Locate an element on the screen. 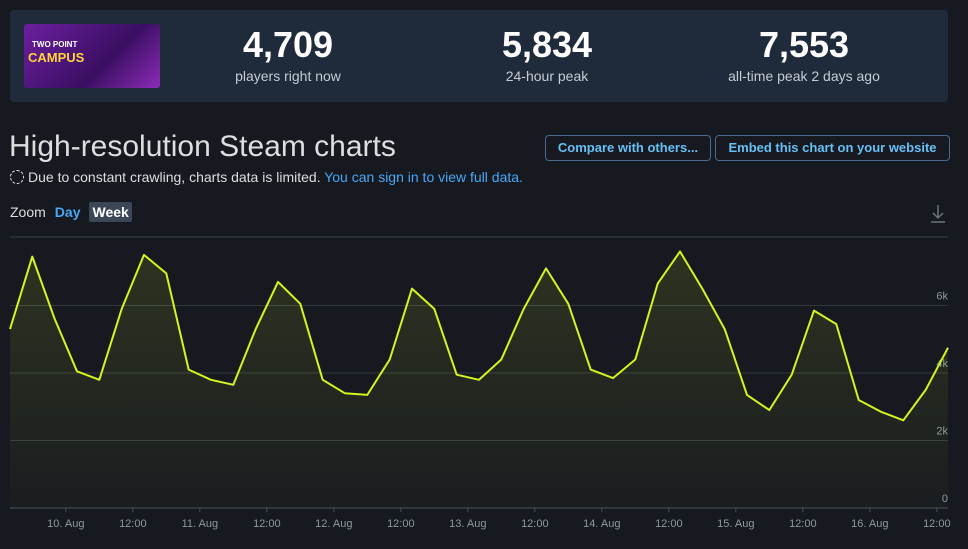 Image resolution: width=968 pixels, height=549 pixels. stat: 5,834 24-hour peak is located at coordinates (547, 54).